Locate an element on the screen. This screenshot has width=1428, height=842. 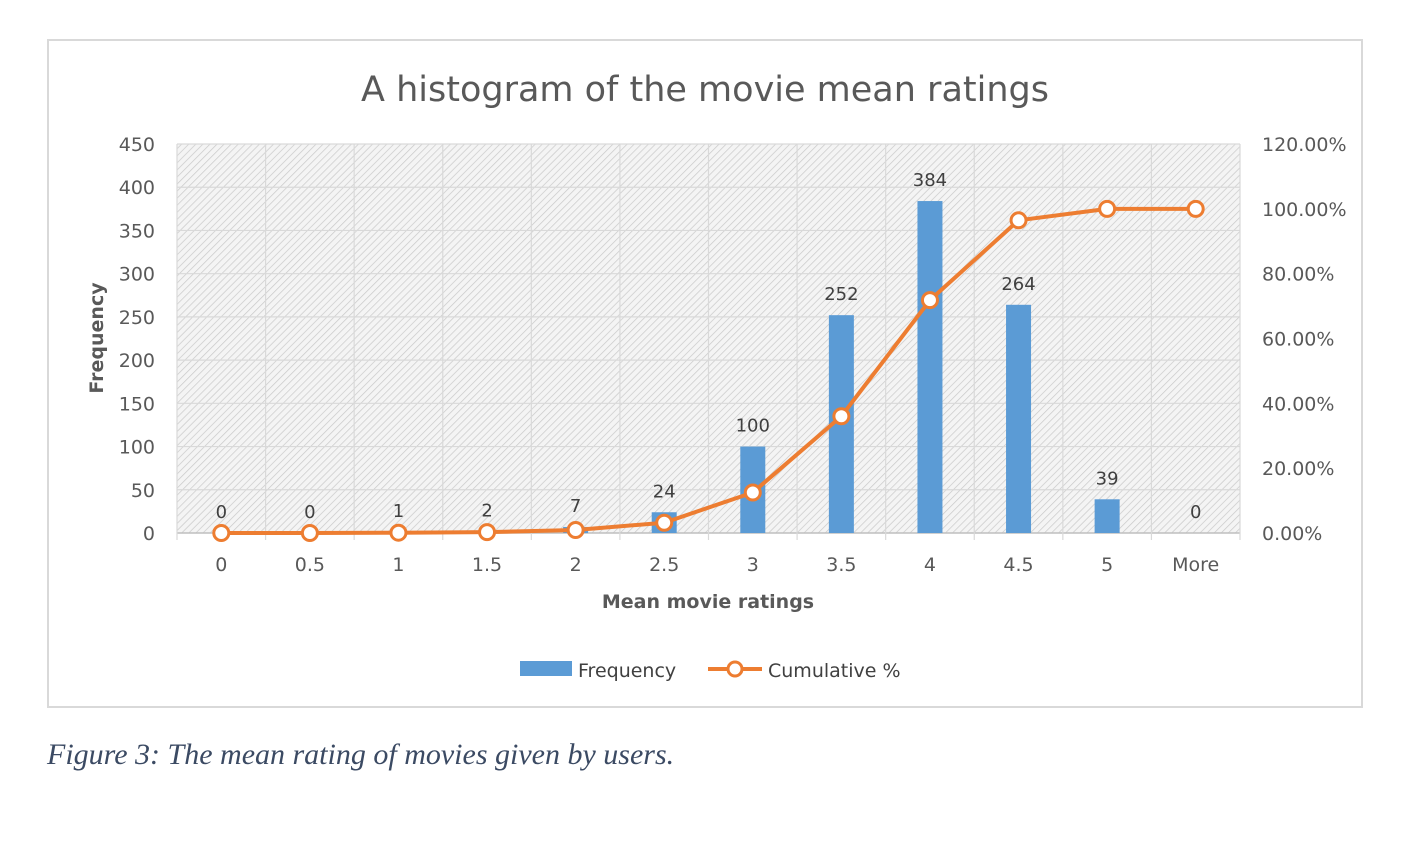
y-axis-title: Frequency is located at coordinates (97, 338).